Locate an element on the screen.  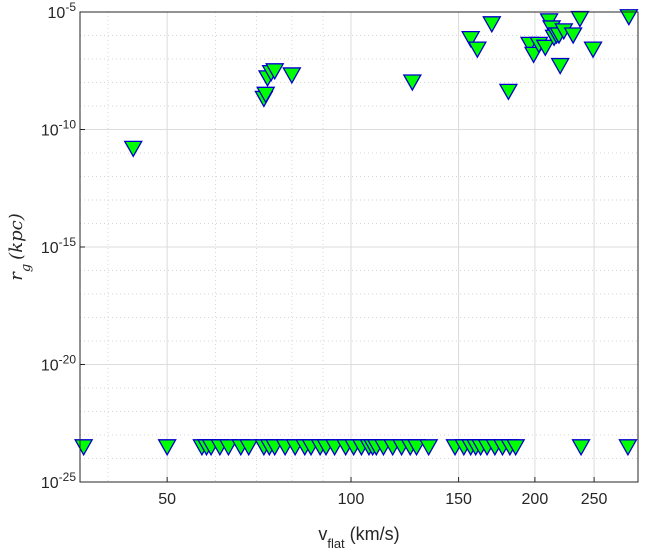
y-tick-labels: 10-25 10-20 10-15 10-10 10-5 is located at coordinates (63, 246).